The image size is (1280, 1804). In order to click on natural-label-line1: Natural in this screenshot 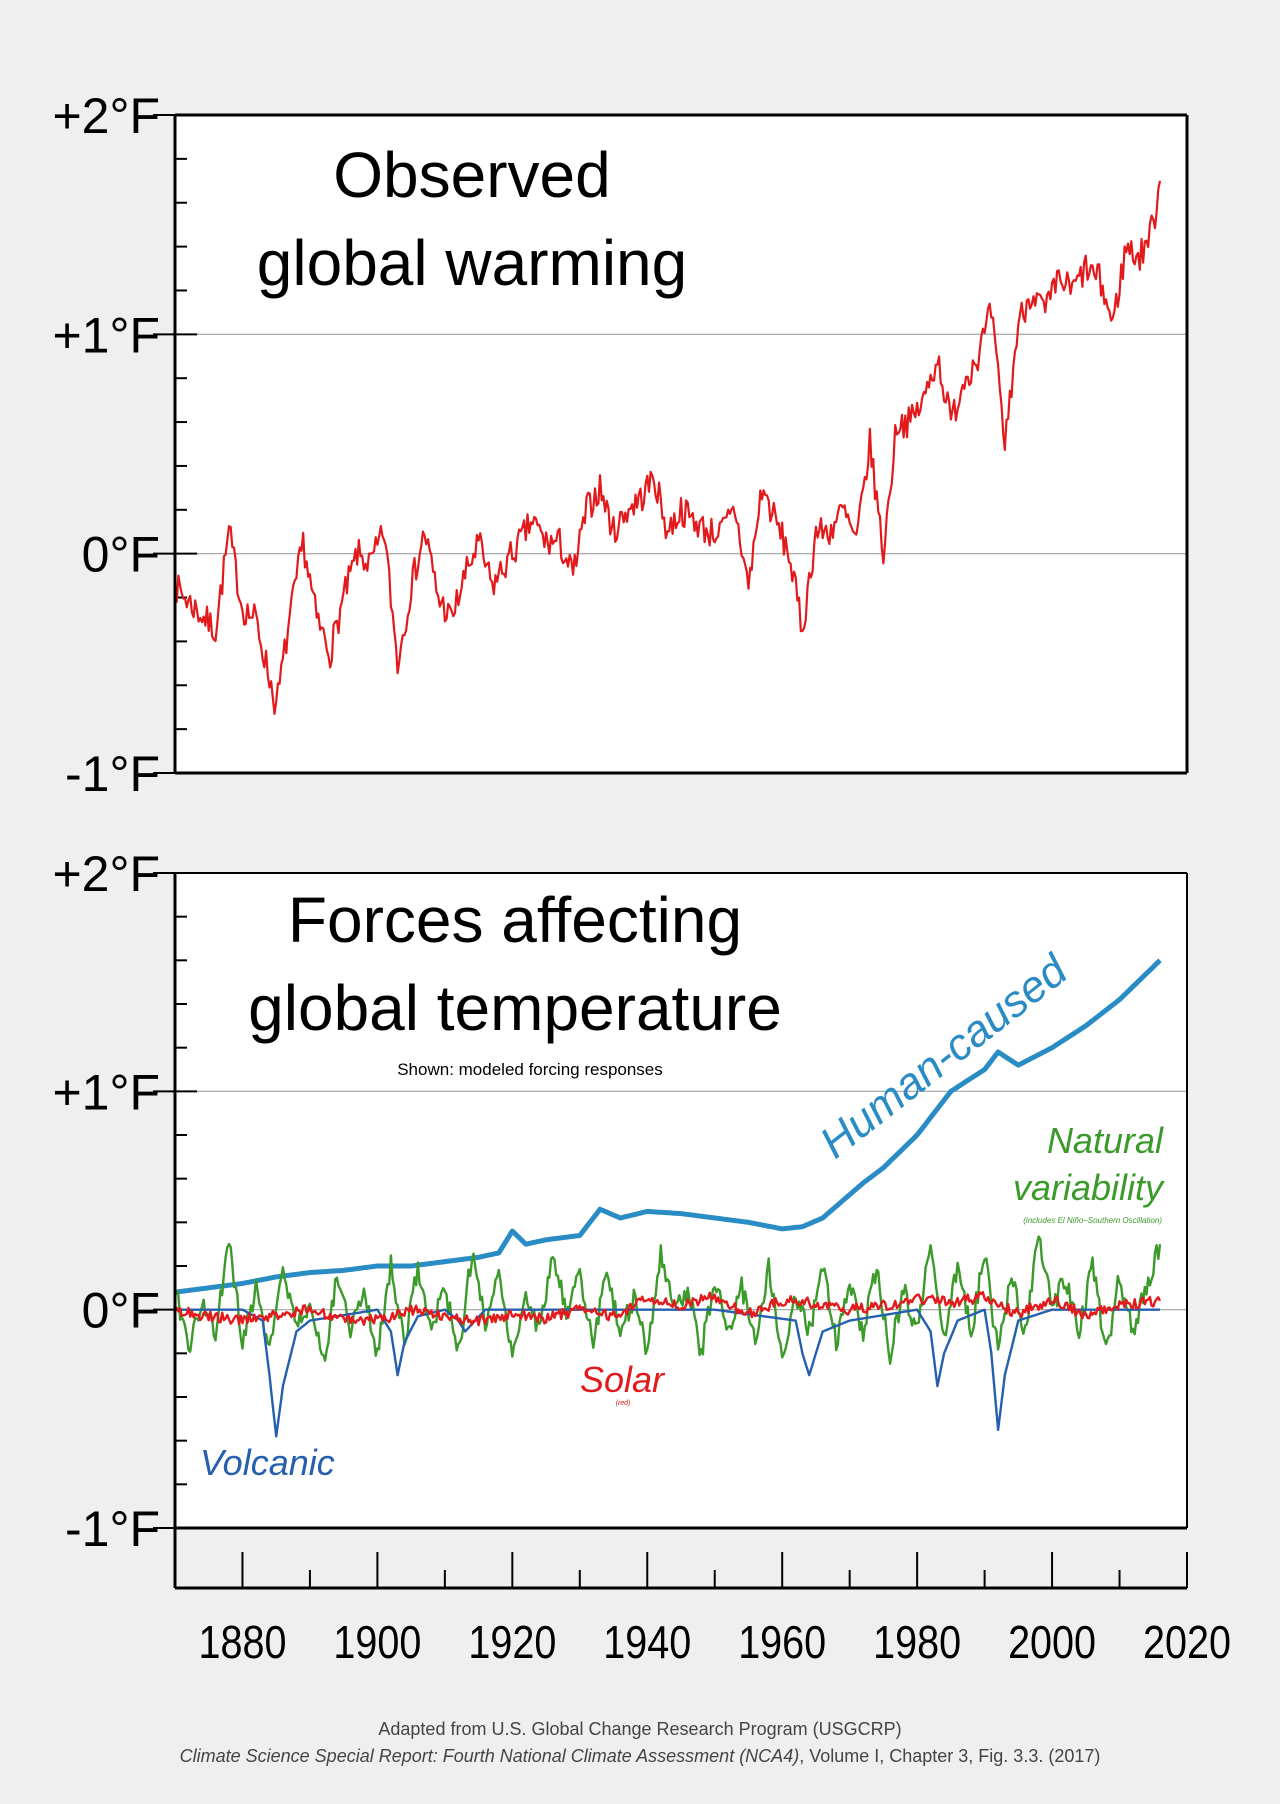, I will do `click(1105, 1140)`.